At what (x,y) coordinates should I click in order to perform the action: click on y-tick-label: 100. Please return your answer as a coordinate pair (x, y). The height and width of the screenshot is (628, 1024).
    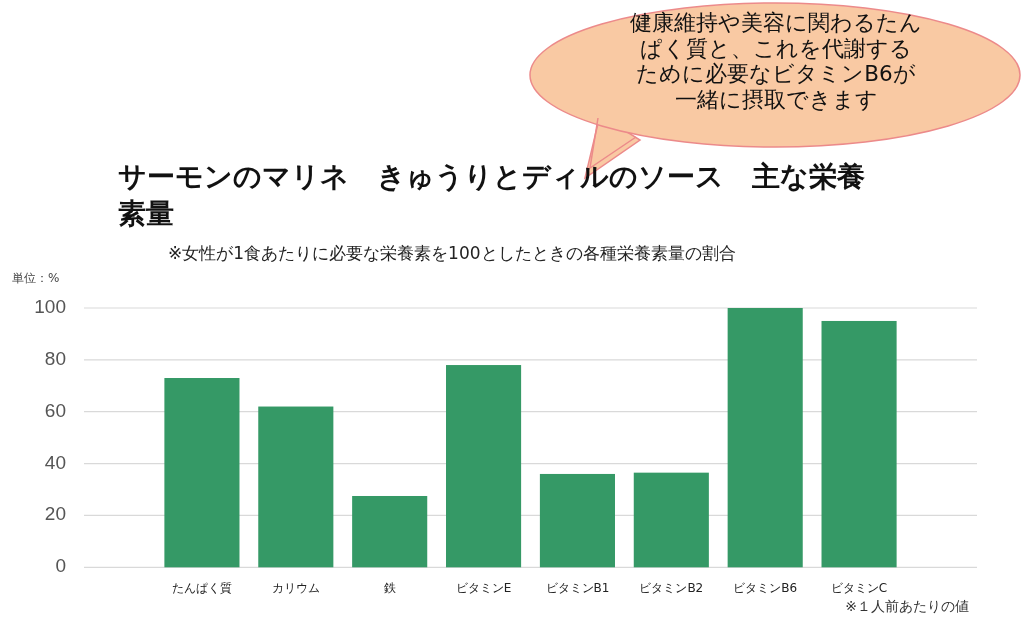
    Looking at the image, I should click on (49, 307).